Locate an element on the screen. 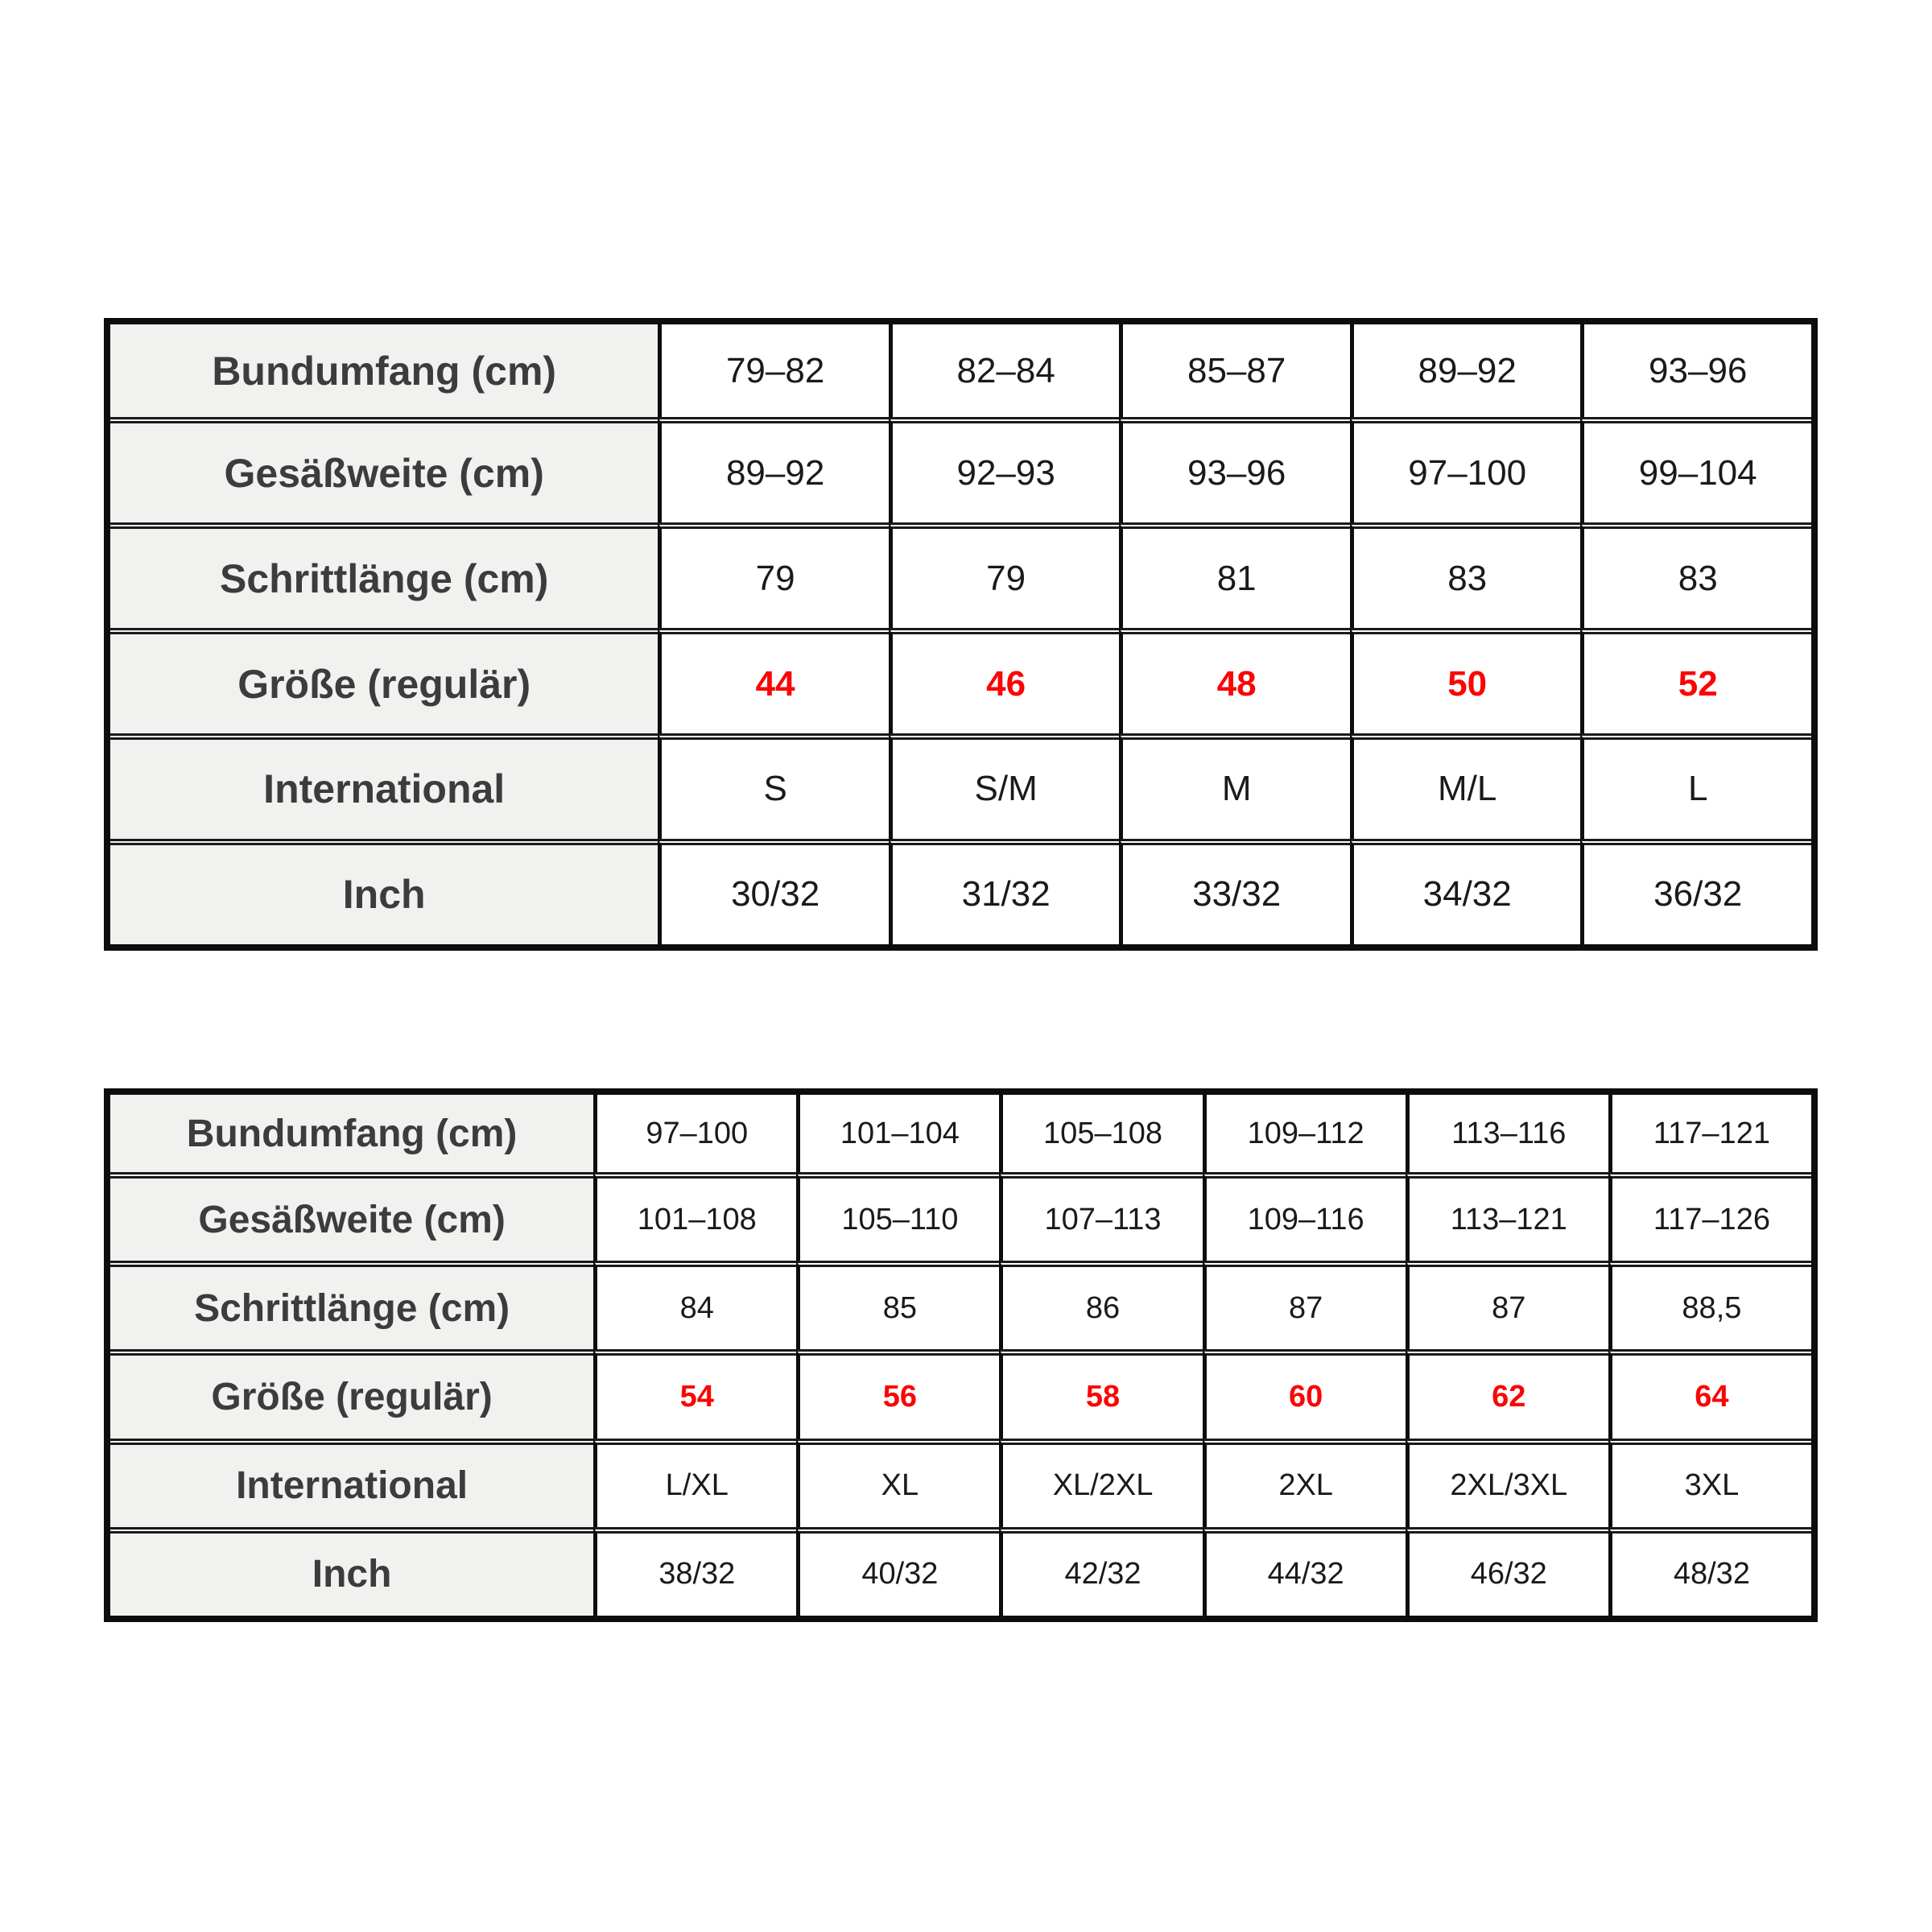  size-value-cell: 48/32 is located at coordinates (1709, 1571).